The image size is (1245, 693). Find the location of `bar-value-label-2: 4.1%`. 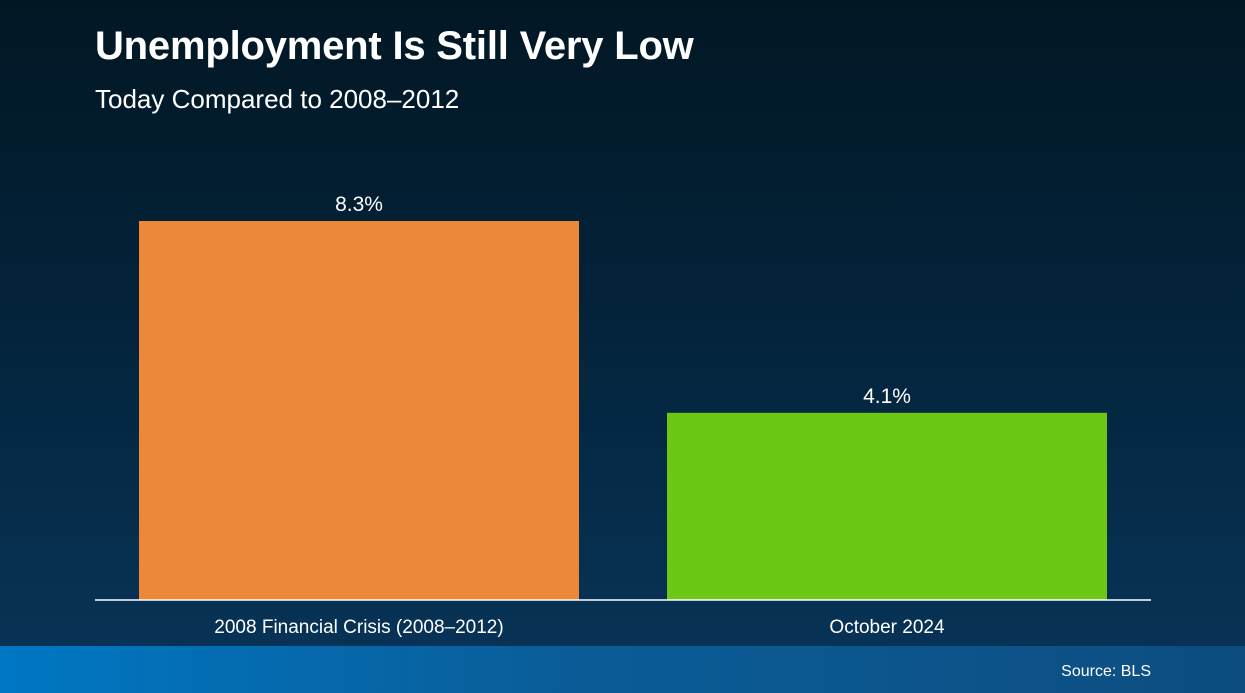

bar-value-label-2: 4.1% is located at coordinates (887, 396).